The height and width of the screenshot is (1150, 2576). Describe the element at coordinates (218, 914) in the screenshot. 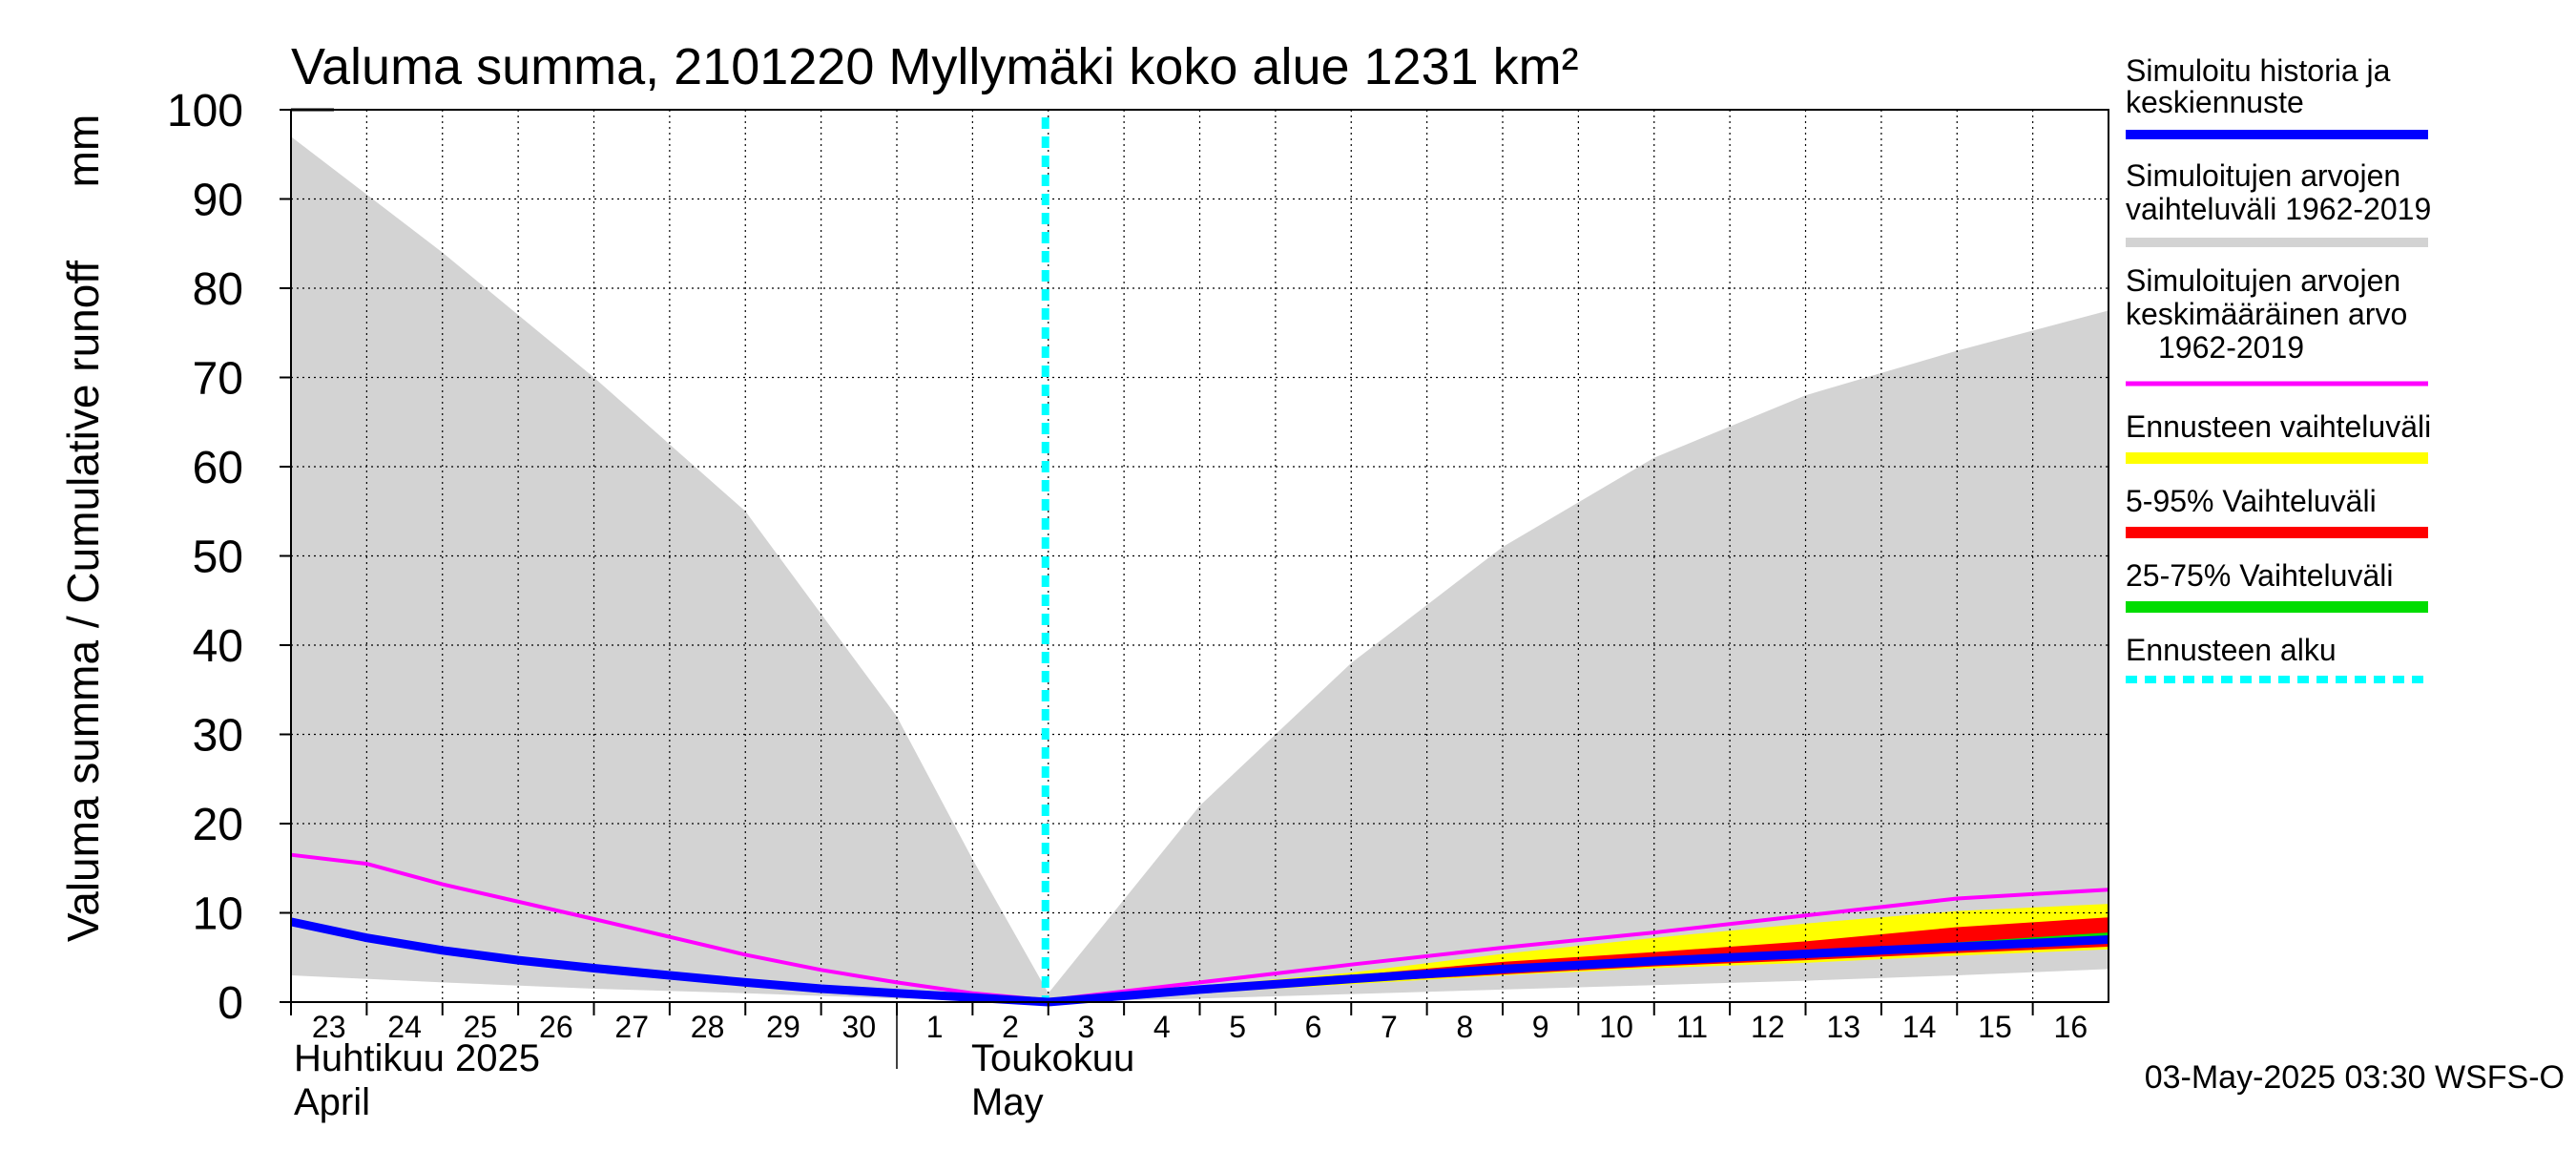

I see `y-tick-label: 10` at that location.